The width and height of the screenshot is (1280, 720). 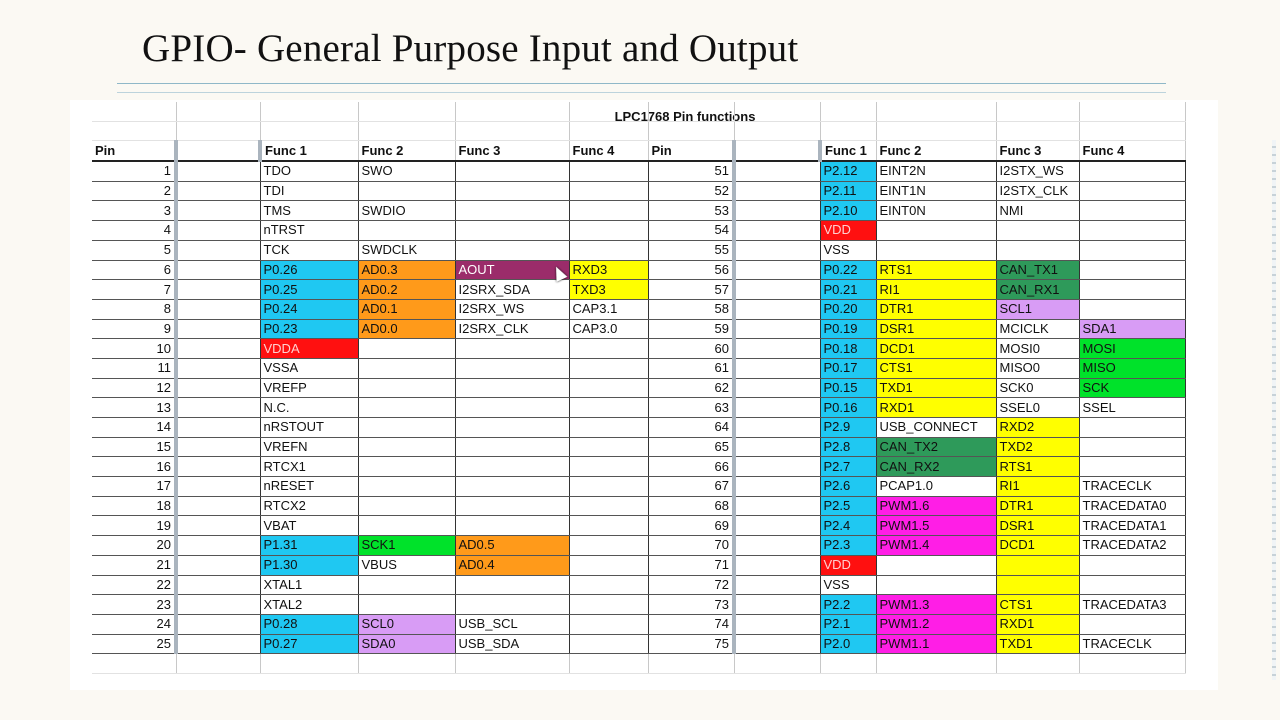 What do you see at coordinates (309, 624) in the screenshot?
I see `left-pin-func1-cell: P0.28` at bounding box center [309, 624].